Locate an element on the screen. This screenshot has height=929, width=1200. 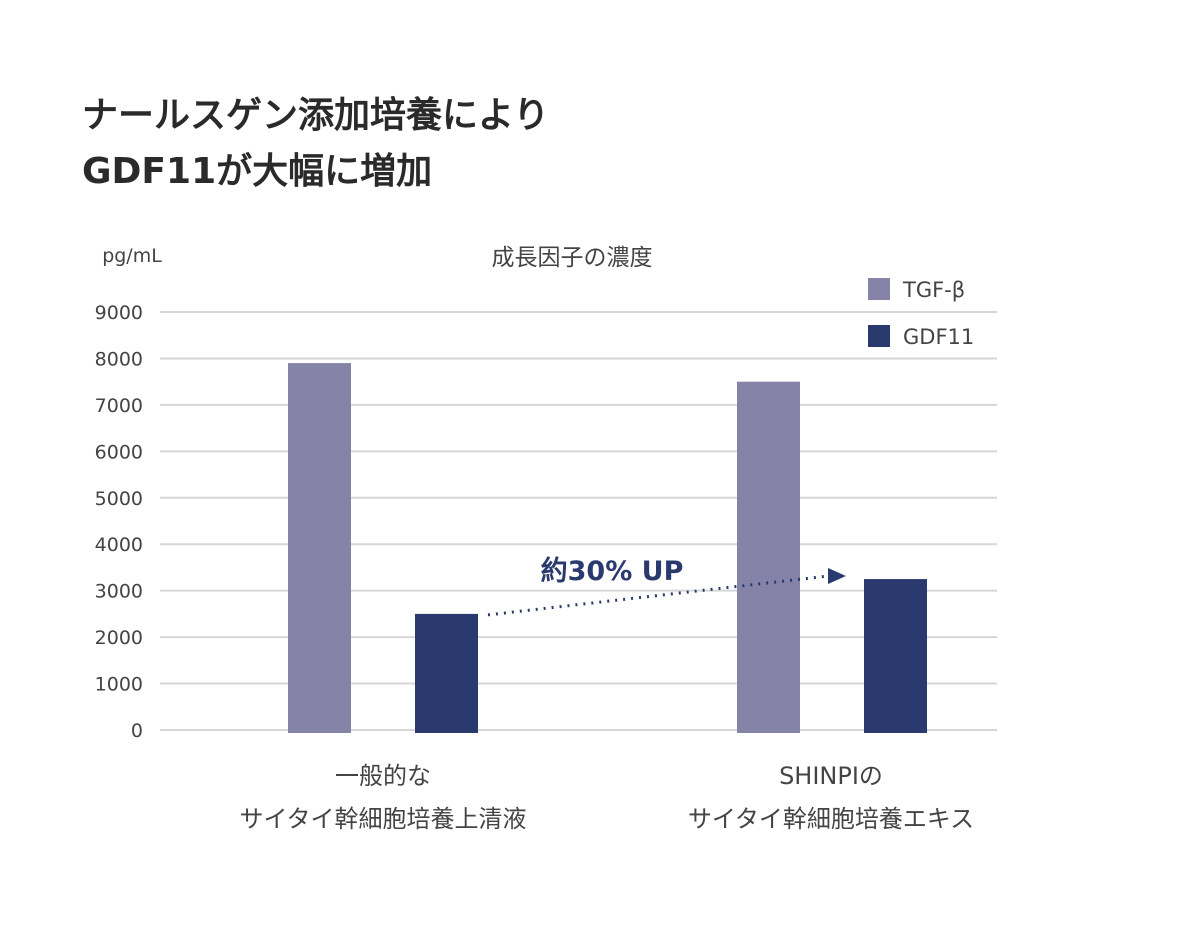
y-tick-label: 0 is located at coordinates (137, 731).